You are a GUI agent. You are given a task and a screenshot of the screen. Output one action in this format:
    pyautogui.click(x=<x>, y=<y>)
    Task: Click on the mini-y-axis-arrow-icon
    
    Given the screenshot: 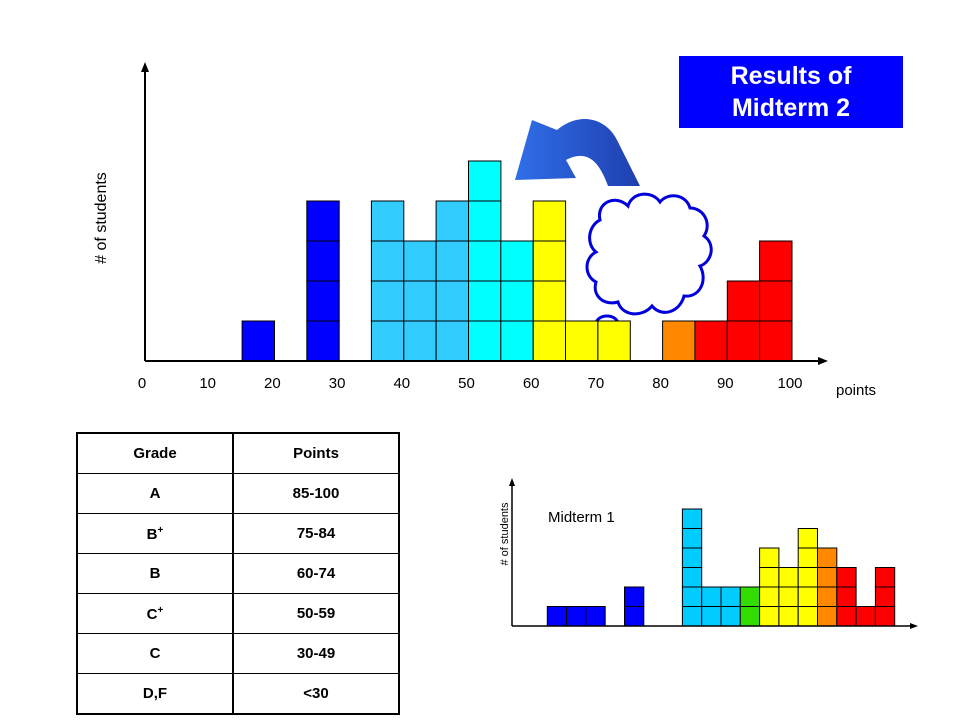 What is the action you would take?
    pyautogui.click(x=512, y=482)
    